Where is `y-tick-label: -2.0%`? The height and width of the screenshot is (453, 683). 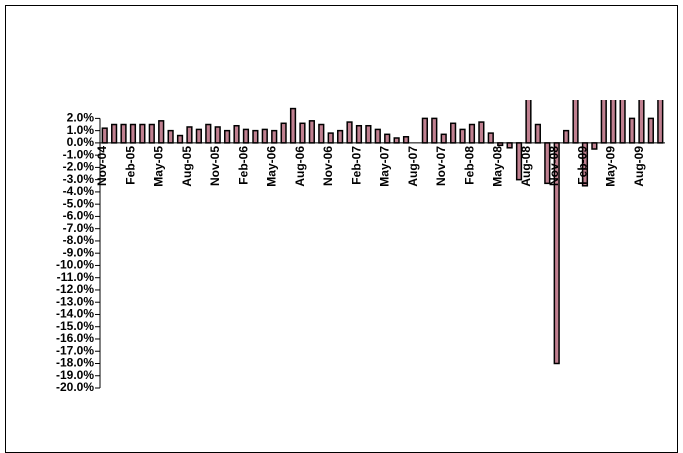
y-tick-label: -2.0% is located at coordinates (79, 167).